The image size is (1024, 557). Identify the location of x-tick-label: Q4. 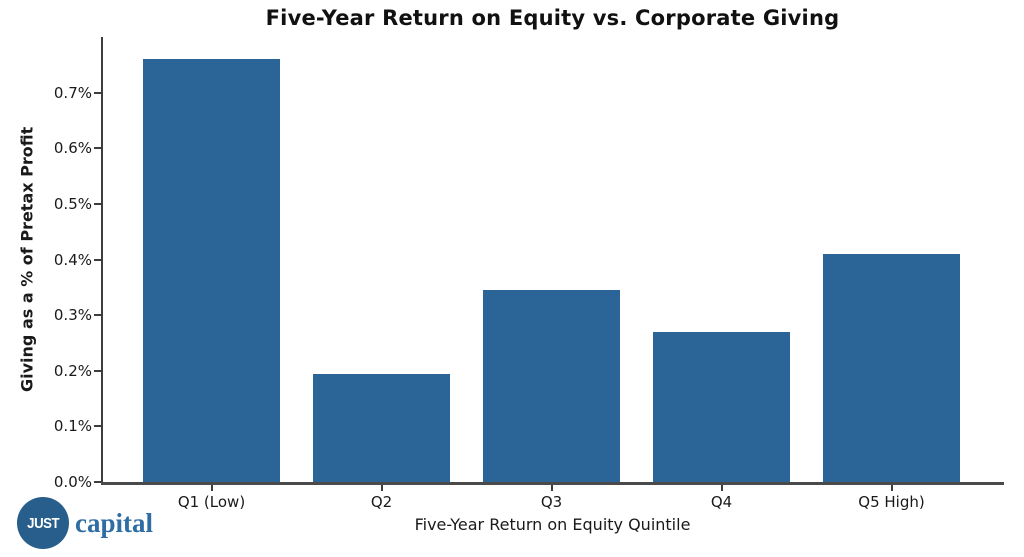
(721, 502).